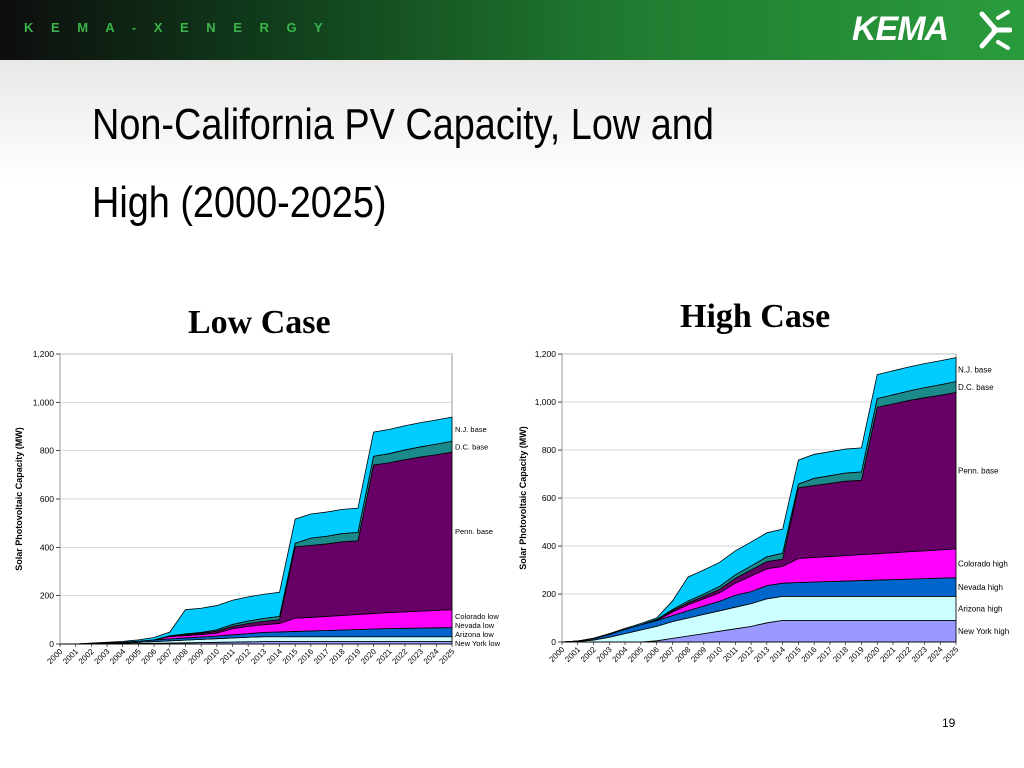 The image size is (1024, 768). Describe the element at coordinates (512, 30) in the screenshot. I see `header-banner: K E M A - X E N E R G Y KEMA` at that location.